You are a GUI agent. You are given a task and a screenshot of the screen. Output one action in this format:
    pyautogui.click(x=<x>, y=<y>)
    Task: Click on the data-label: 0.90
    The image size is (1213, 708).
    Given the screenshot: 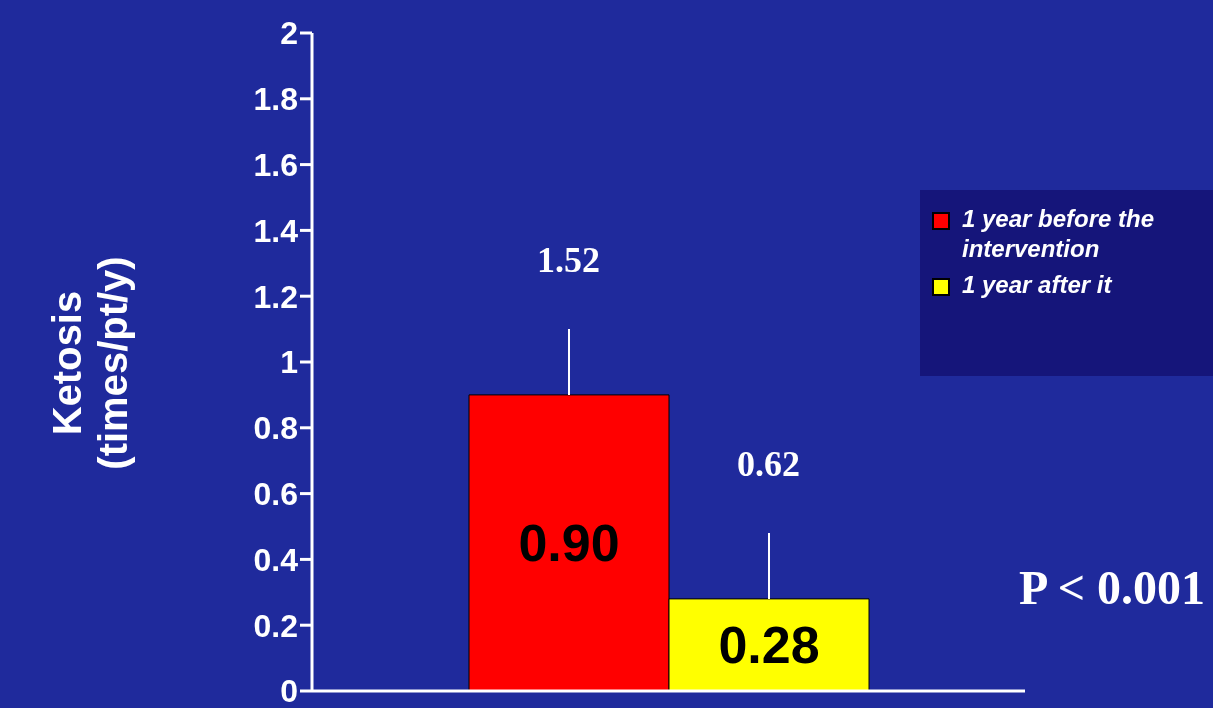 What is the action you would take?
    pyautogui.click(x=569, y=542)
    